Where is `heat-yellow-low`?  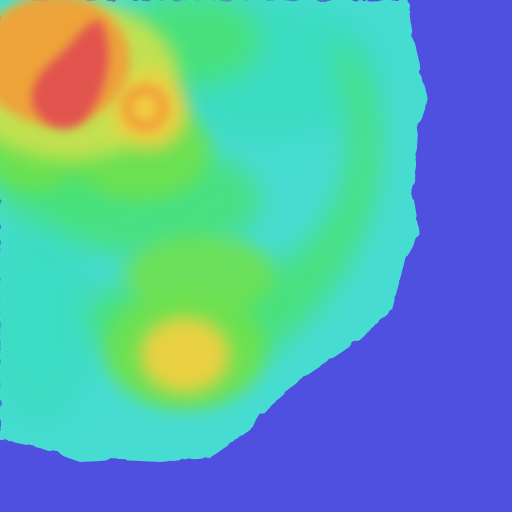 heat-yellow-low is located at coordinates (185, 355).